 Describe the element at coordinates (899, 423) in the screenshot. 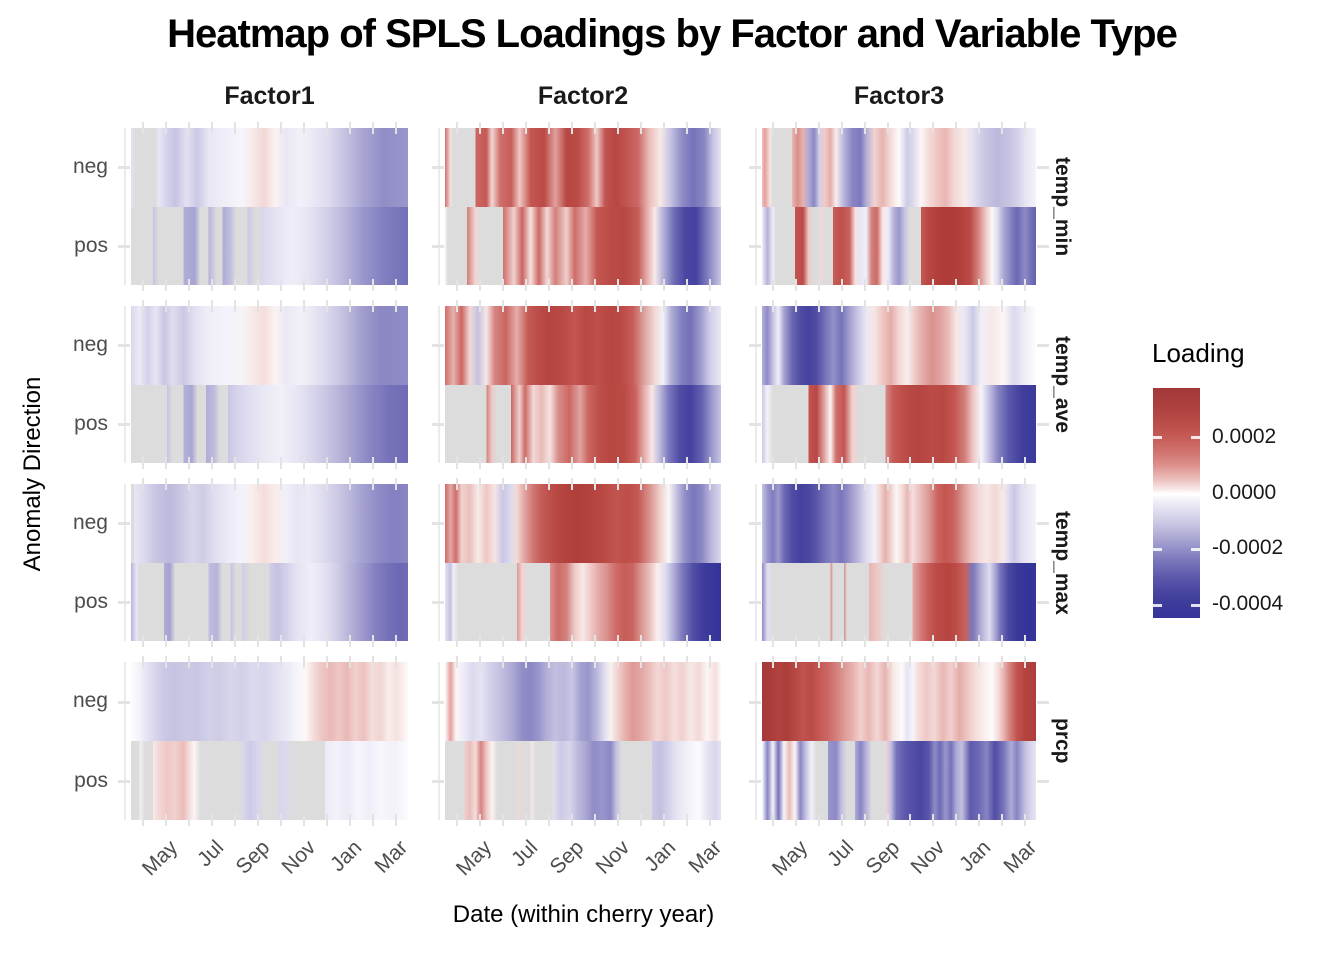

I see `heatmap-strip-temp_ave-Factor3-pos` at that location.